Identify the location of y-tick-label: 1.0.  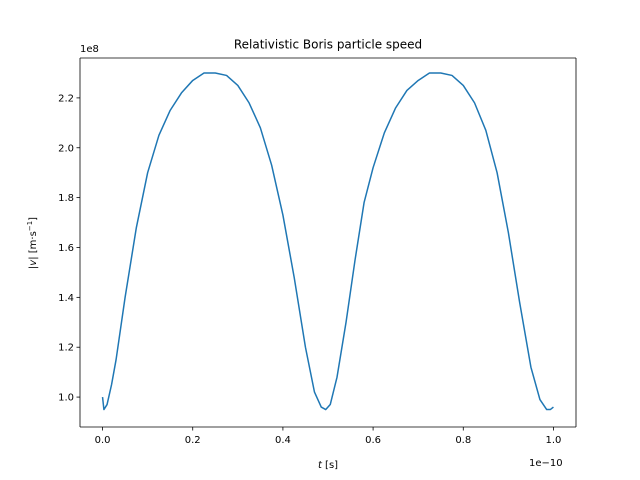
(66, 398).